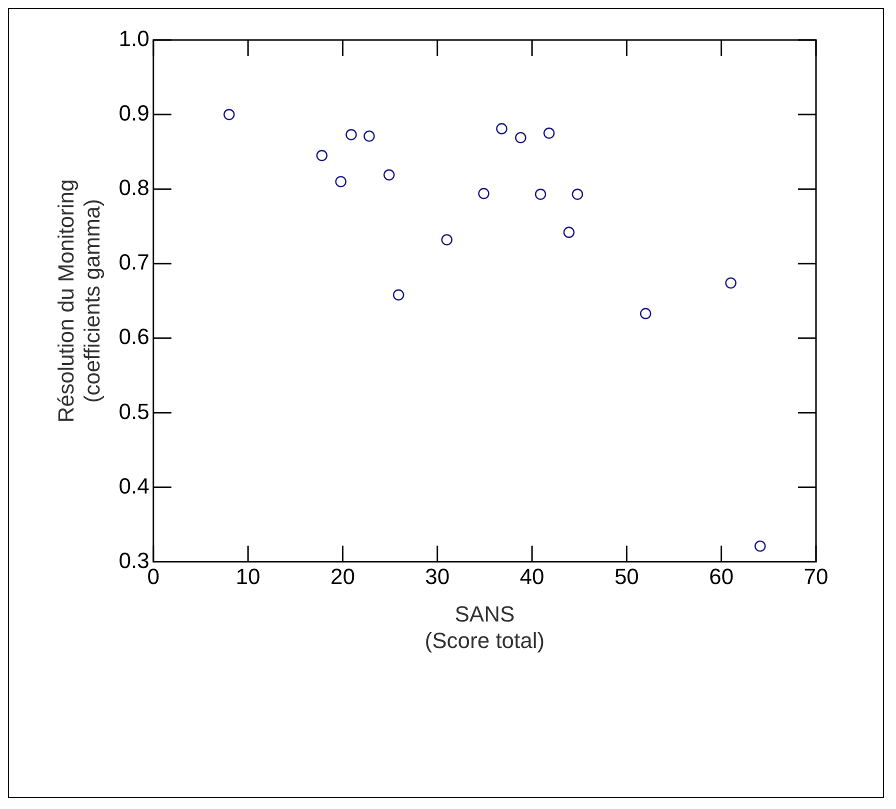 This screenshot has width=896, height=809. I want to click on x-tick-label: 0, so click(153, 577).